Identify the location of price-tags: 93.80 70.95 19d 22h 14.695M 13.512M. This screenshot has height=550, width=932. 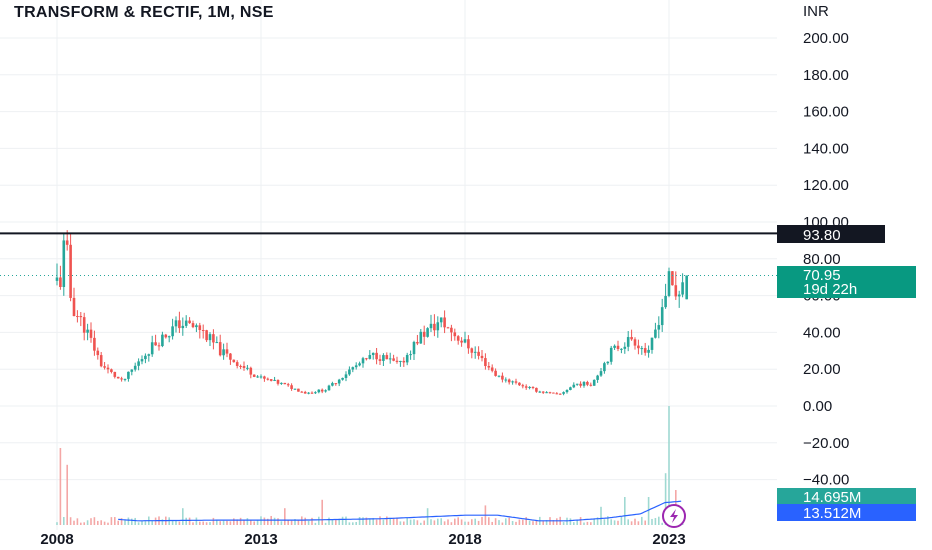
(846, 373).